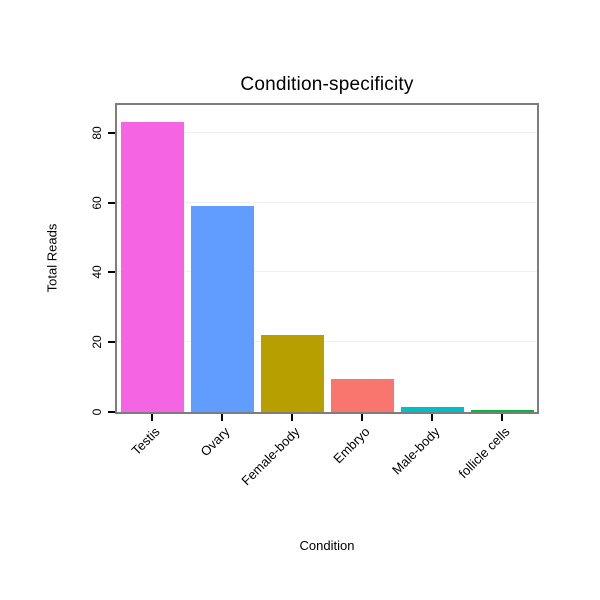  Describe the element at coordinates (97, 133) in the screenshot. I see `y-tick-label: 80` at that location.